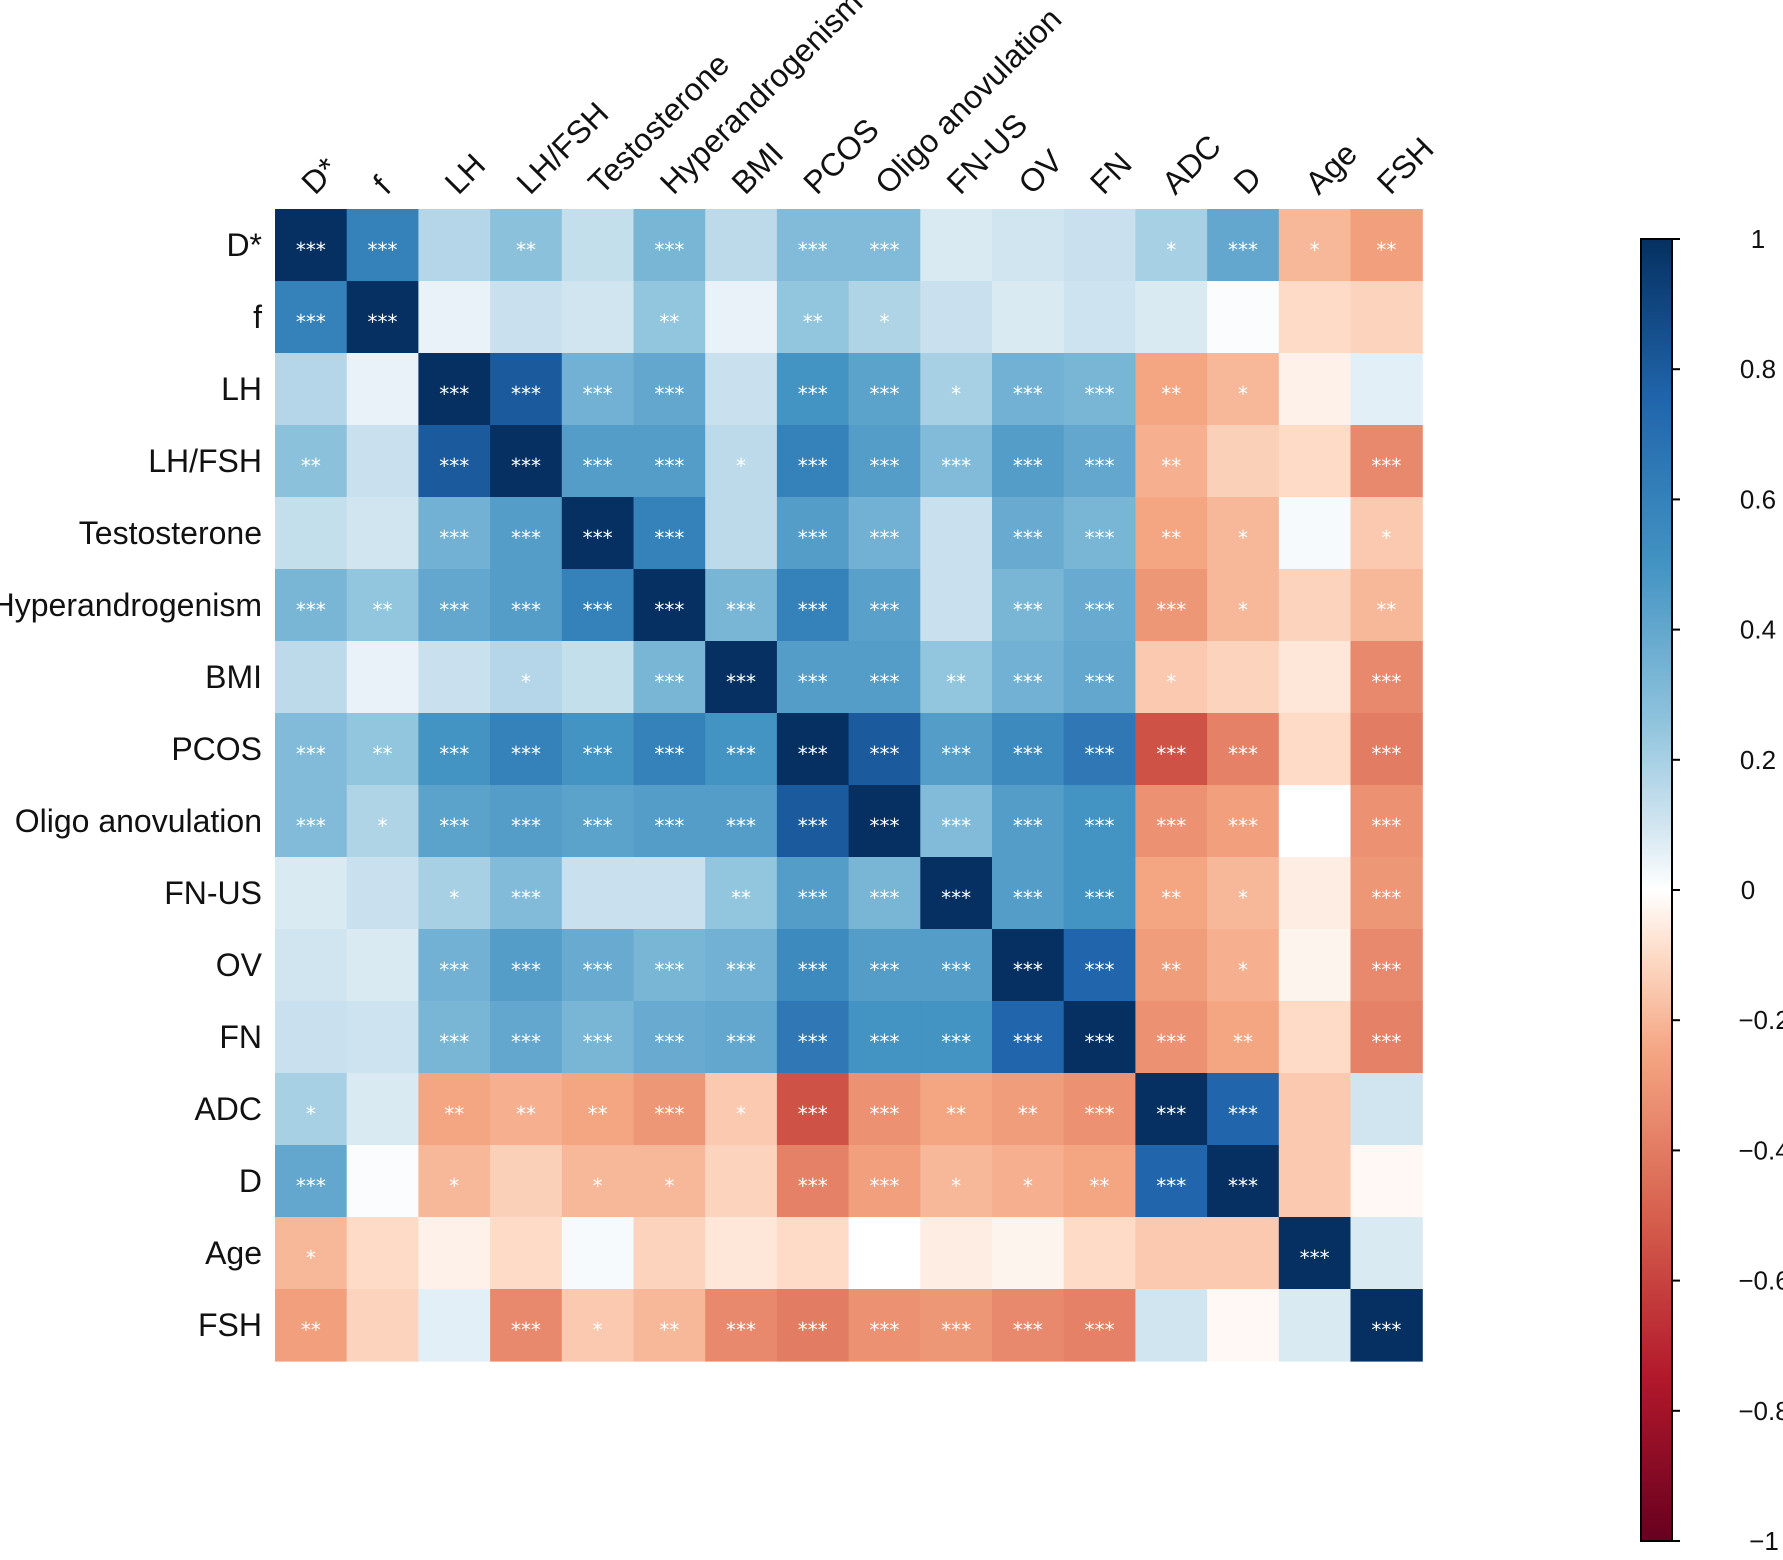 Image resolution: width=1783 pixels, height=1560 pixels. Describe the element at coordinates (598, 1253) in the screenshot. I see `cell-age-testosterone` at that location.